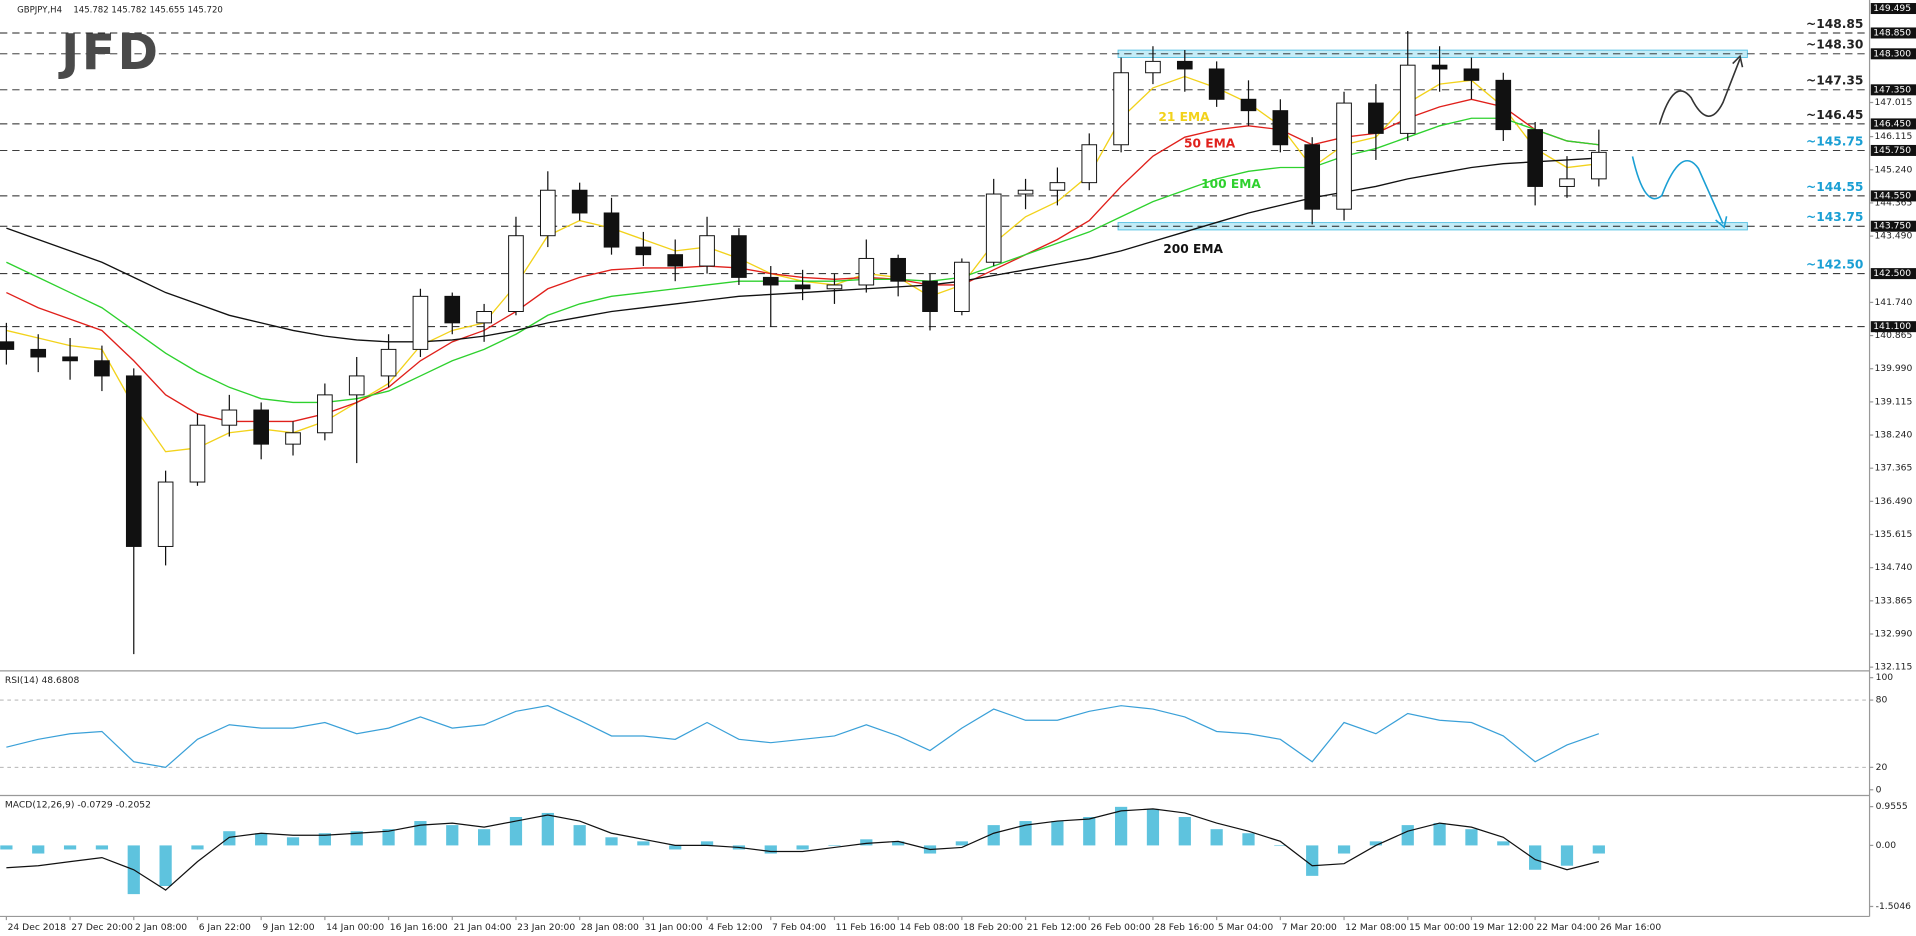 The image size is (1916, 936). Describe the element at coordinates (799, 927) in the screenshot. I see `x-tick-label: 7 Feb 04:00` at that location.